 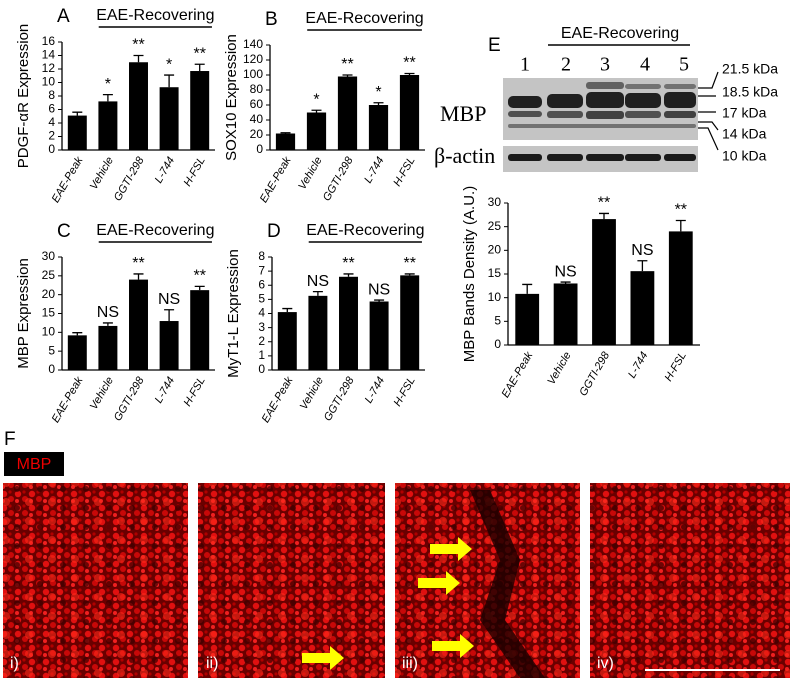 I want to click on marker-label: 18.5 kDa, so click(x=750, y=92).